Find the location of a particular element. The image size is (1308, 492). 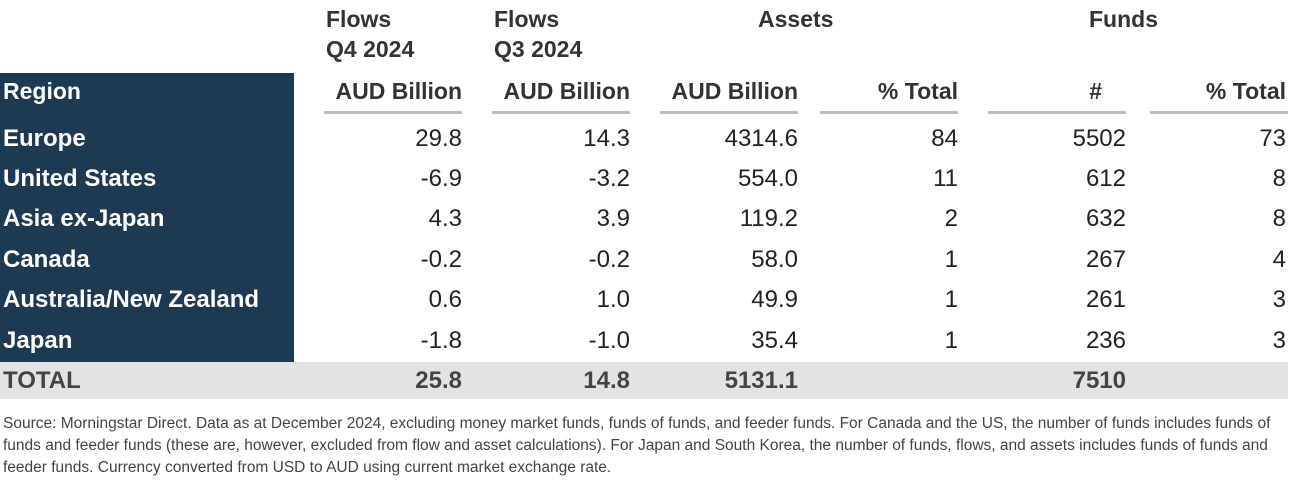

funds-pct-cell: 4 is located at coordinates (1279, 259).